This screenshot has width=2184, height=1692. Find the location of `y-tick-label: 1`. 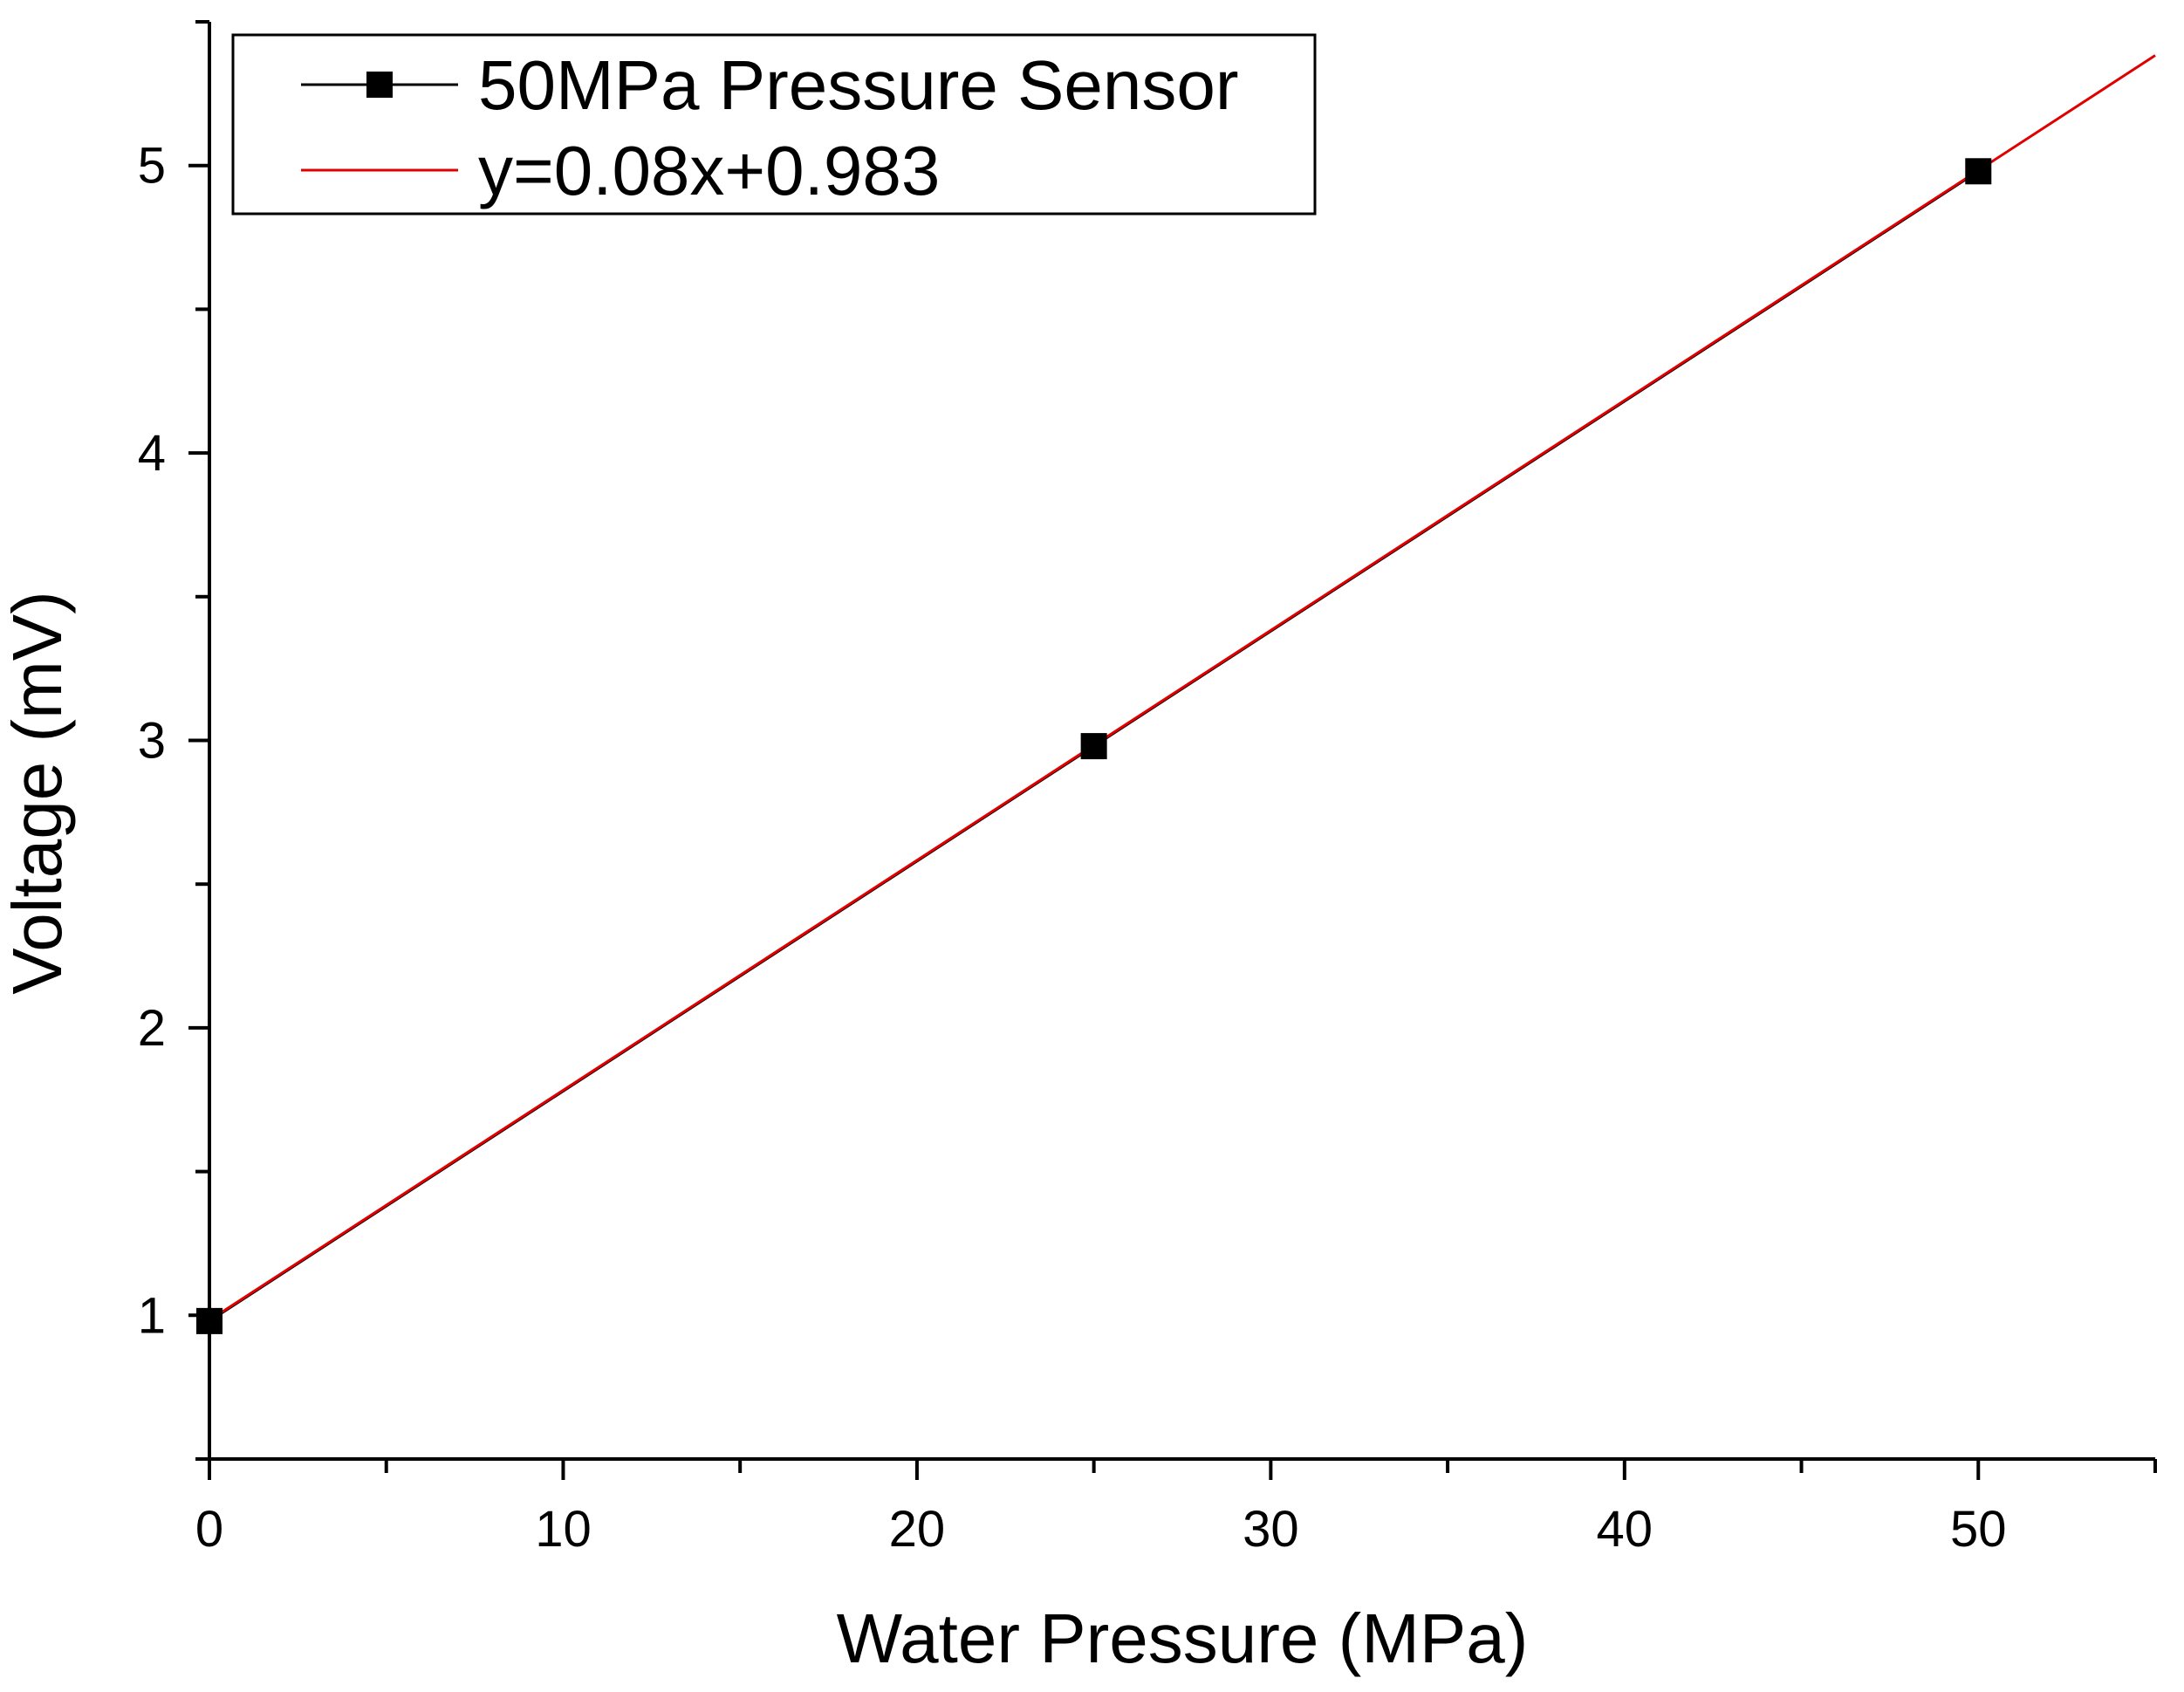

y-tick-label: 1 is located at coordinates (152, 1315).